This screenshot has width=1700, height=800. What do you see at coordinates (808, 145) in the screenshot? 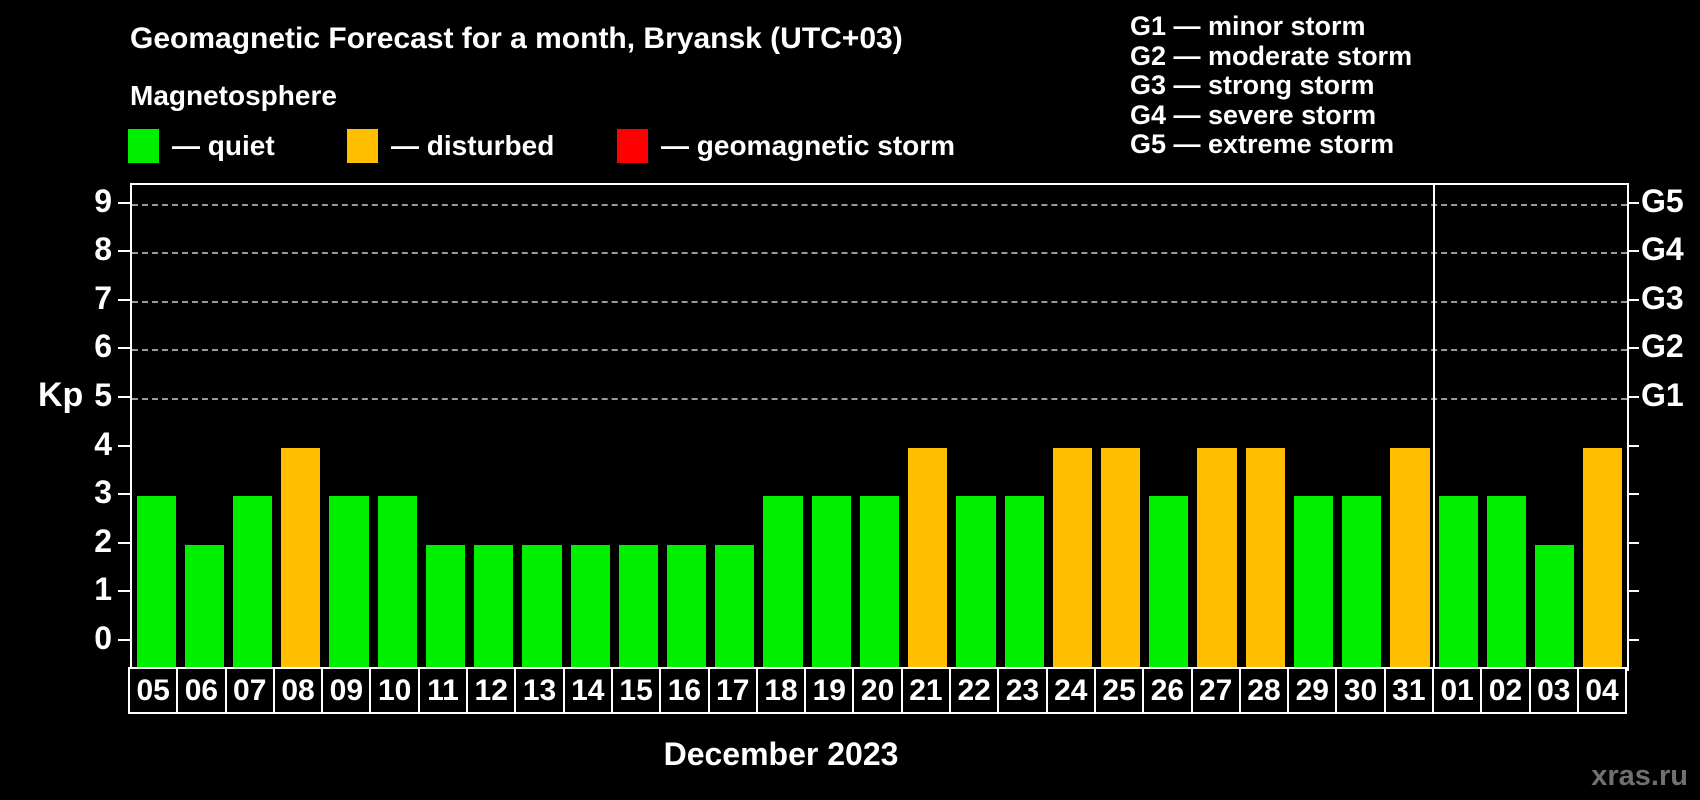
I see `legend-label-storm: — geomagnetic storm` at bounding box center [808, 145].